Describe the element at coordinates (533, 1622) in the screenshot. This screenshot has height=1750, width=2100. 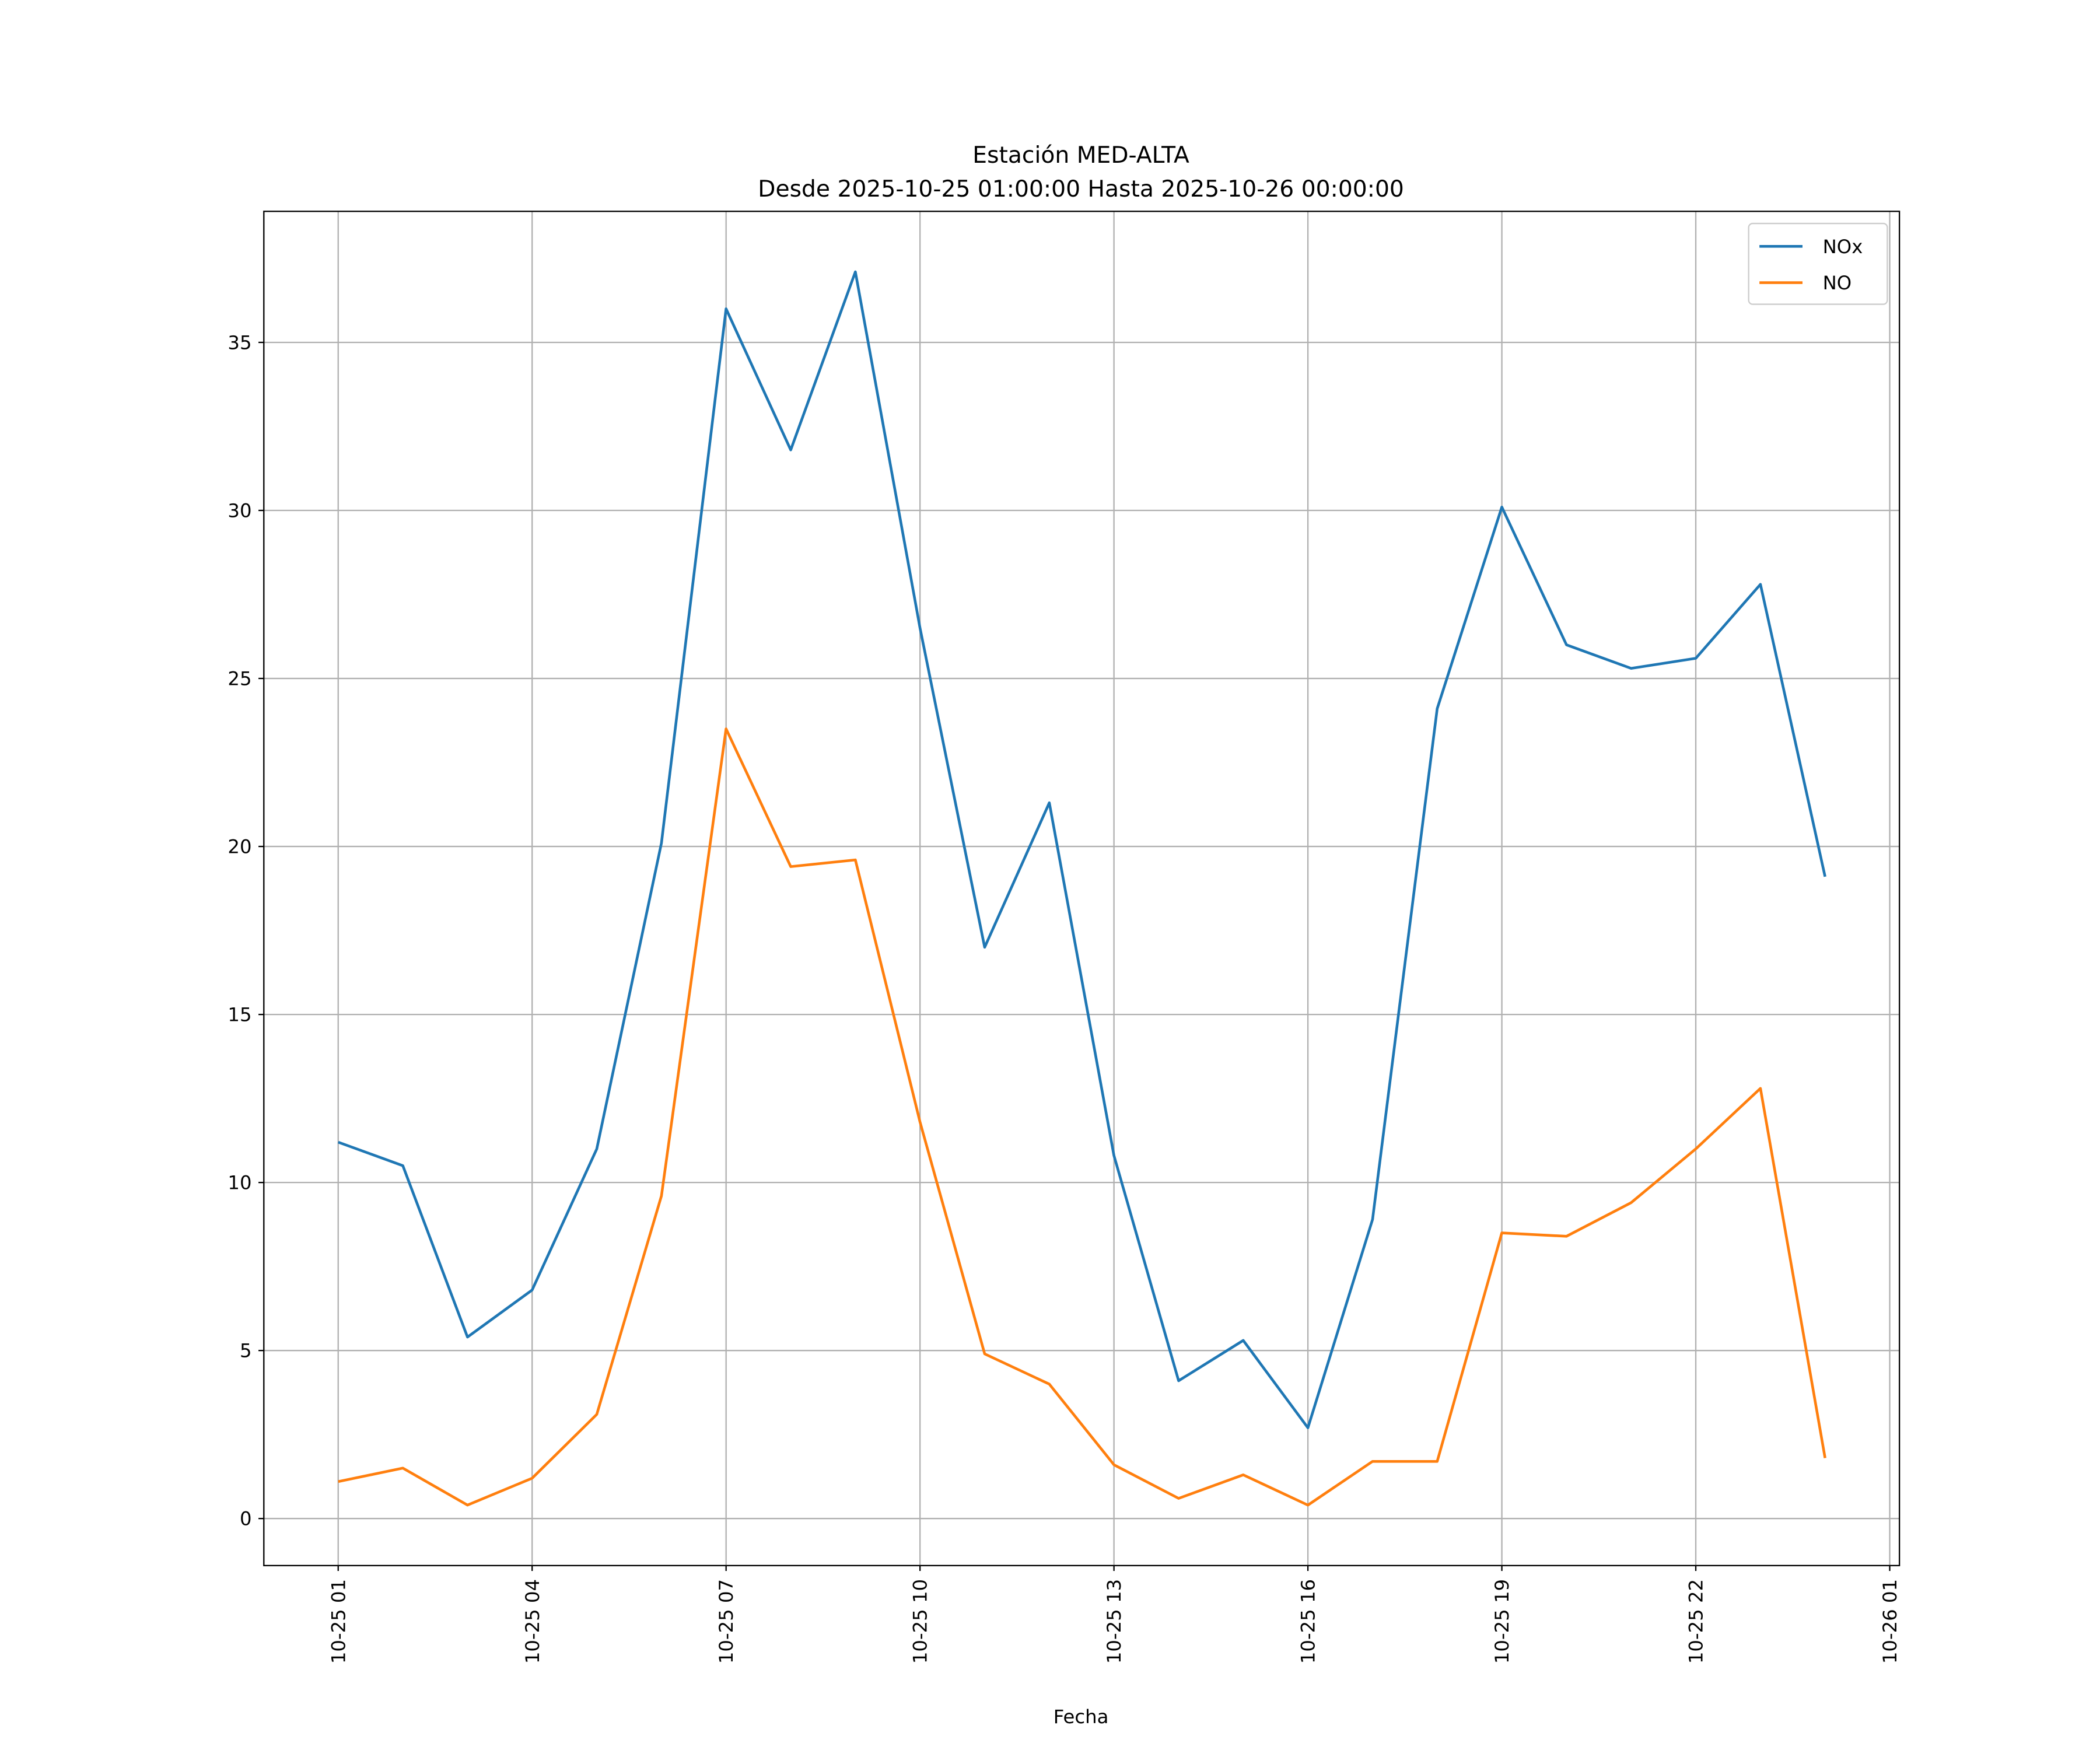
I see `x-tick-label: 10-25 04` at that location.